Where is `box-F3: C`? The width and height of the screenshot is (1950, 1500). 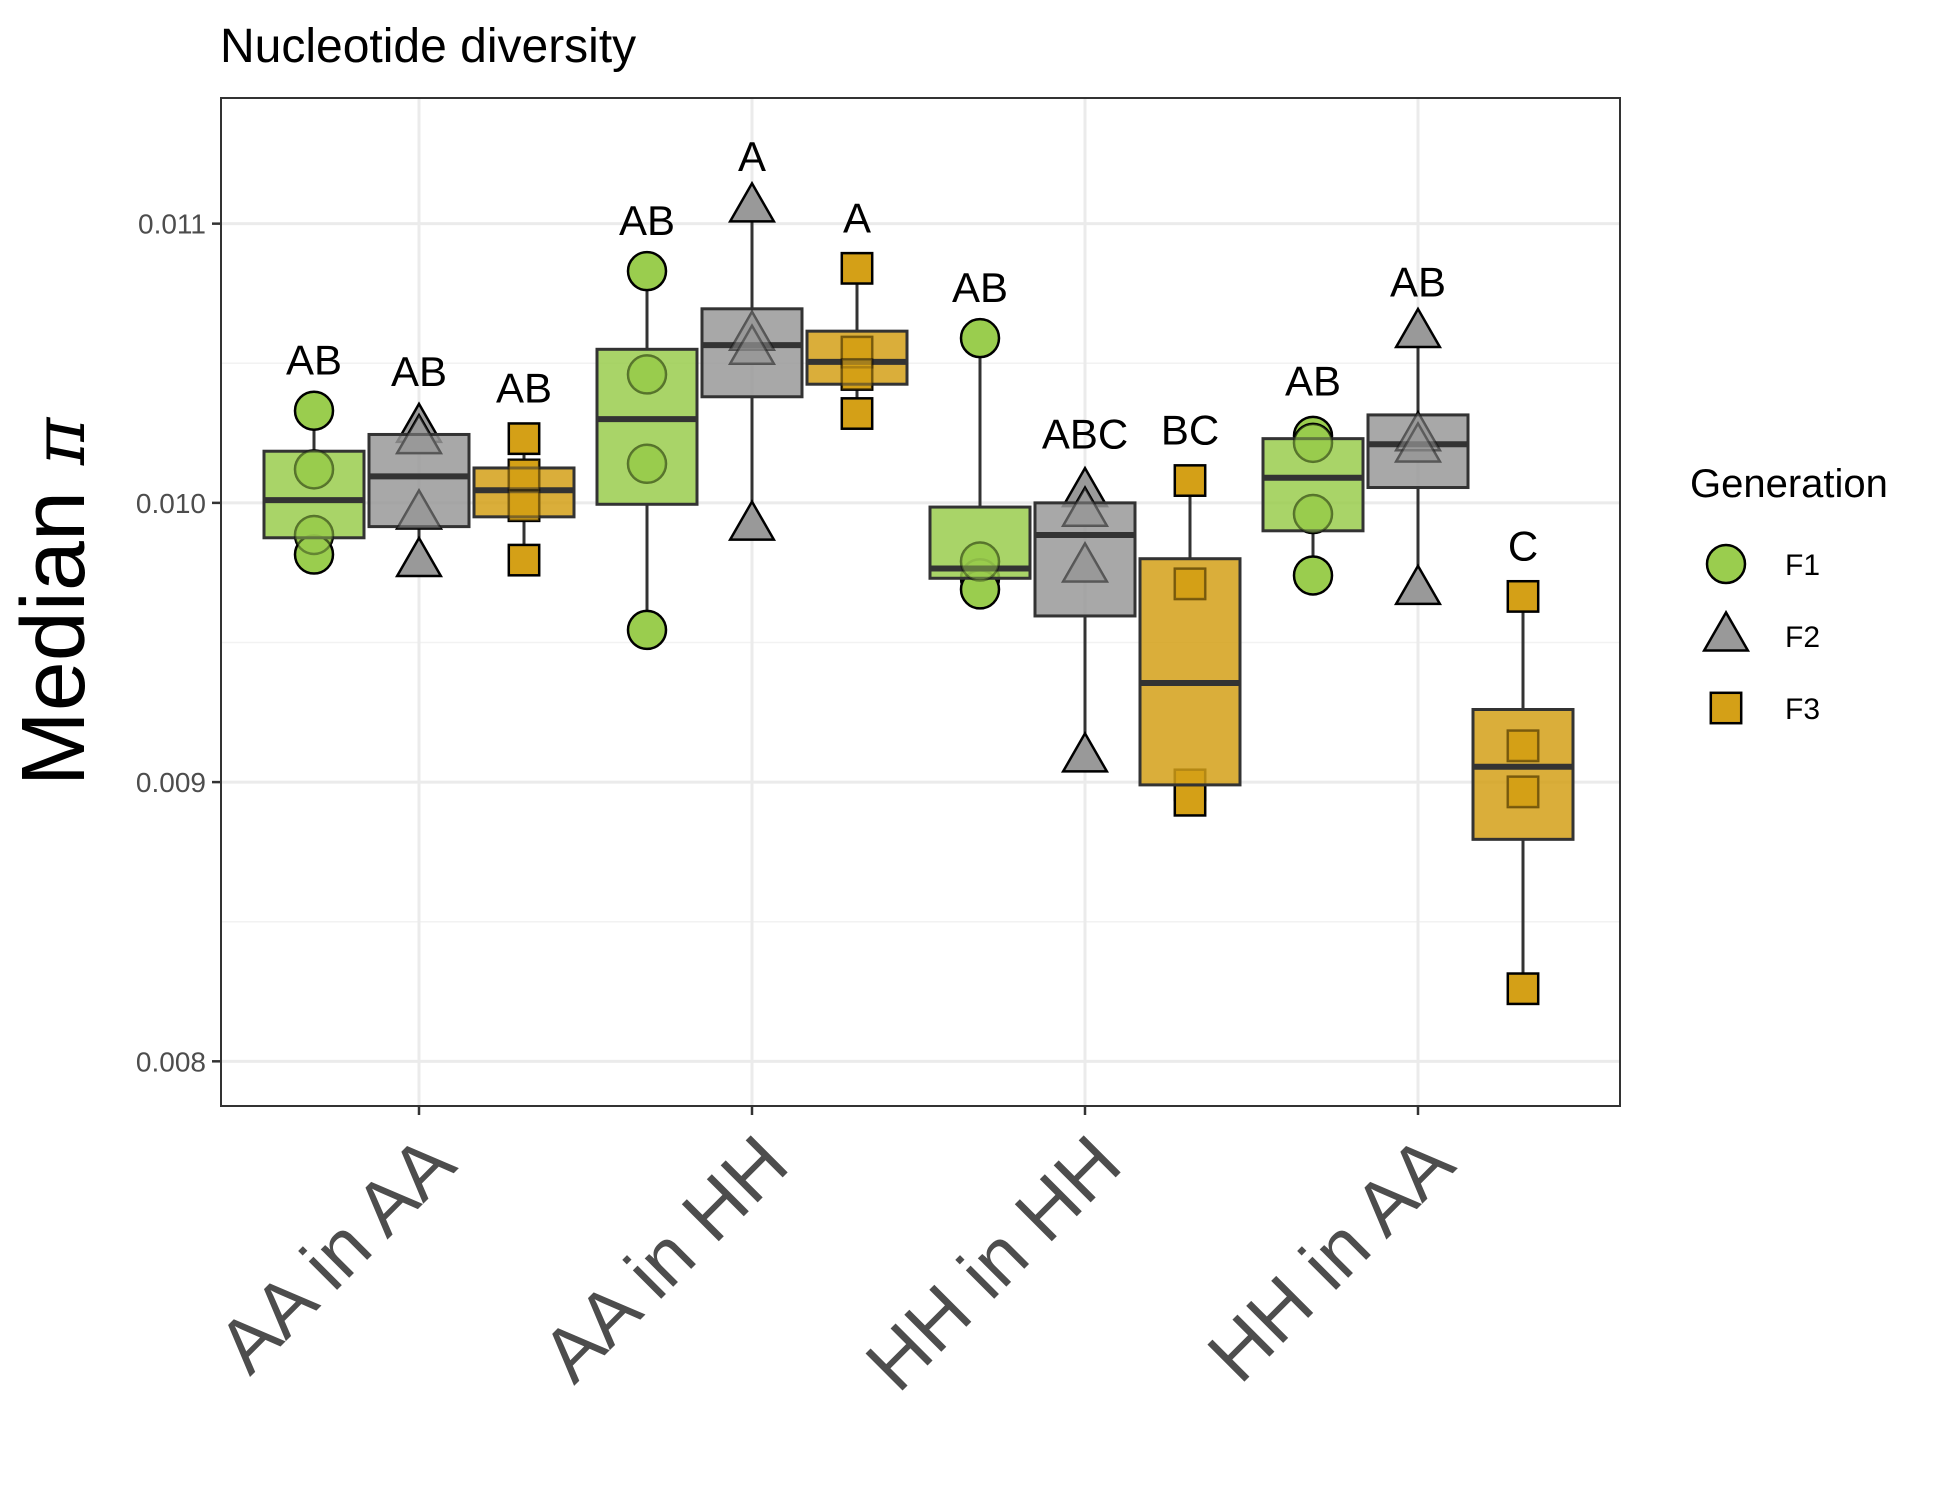
box-F3: C is located at coordinates (1523, 764).